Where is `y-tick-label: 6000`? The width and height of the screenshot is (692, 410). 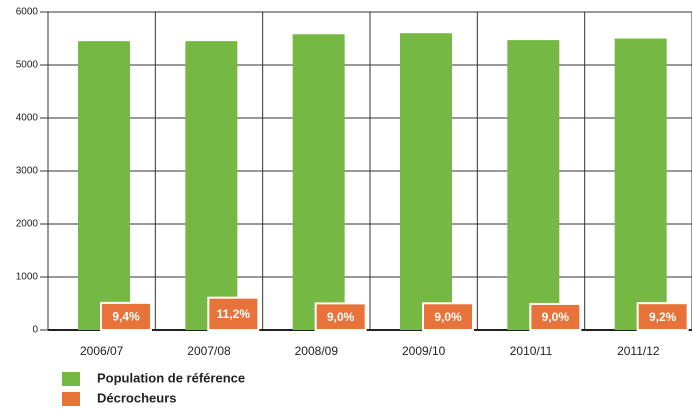 y-tick-label: 6000 is located at coordinates (27, 12).